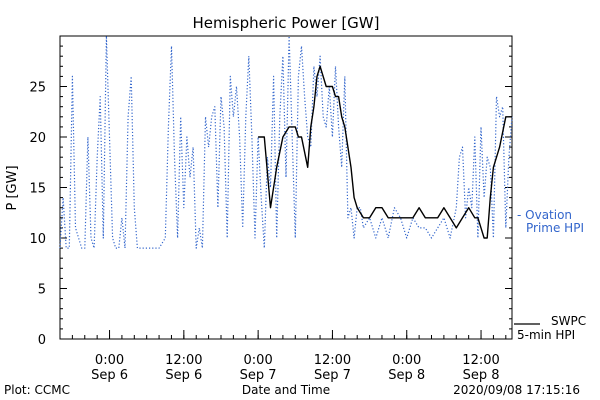 The width and height of the screenshot is (600, 400). I want to click on y-tick-label: 5, so click(42, 290).